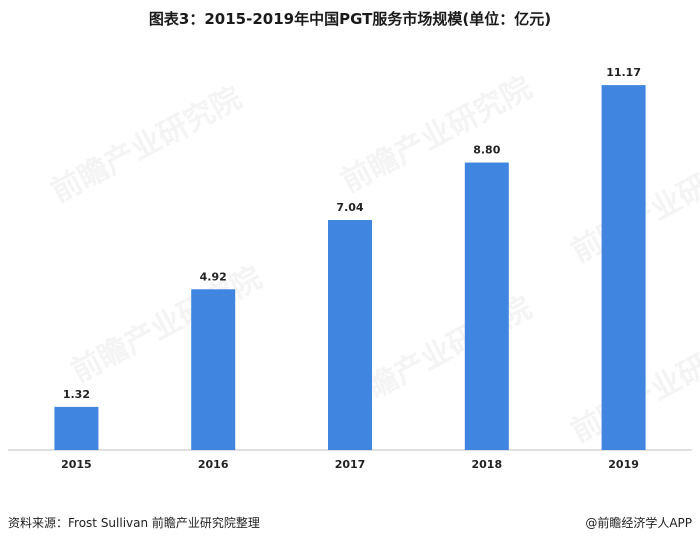 Image resolution: width=700 pixels, height=543 pixels. I want to click on data-label-2016: 4.92, so click(213, 276).